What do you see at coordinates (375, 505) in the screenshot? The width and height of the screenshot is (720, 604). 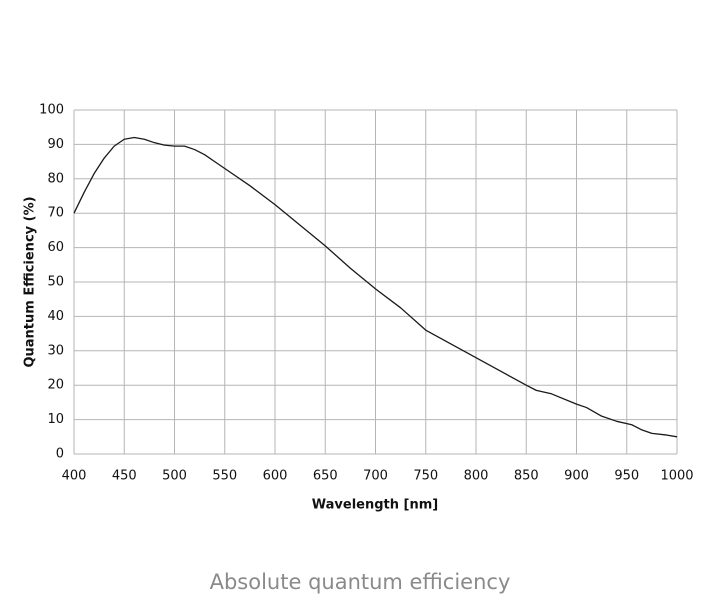 I see `x-axis-label: Wavelength [nm]` at bounding box center [375, 505].